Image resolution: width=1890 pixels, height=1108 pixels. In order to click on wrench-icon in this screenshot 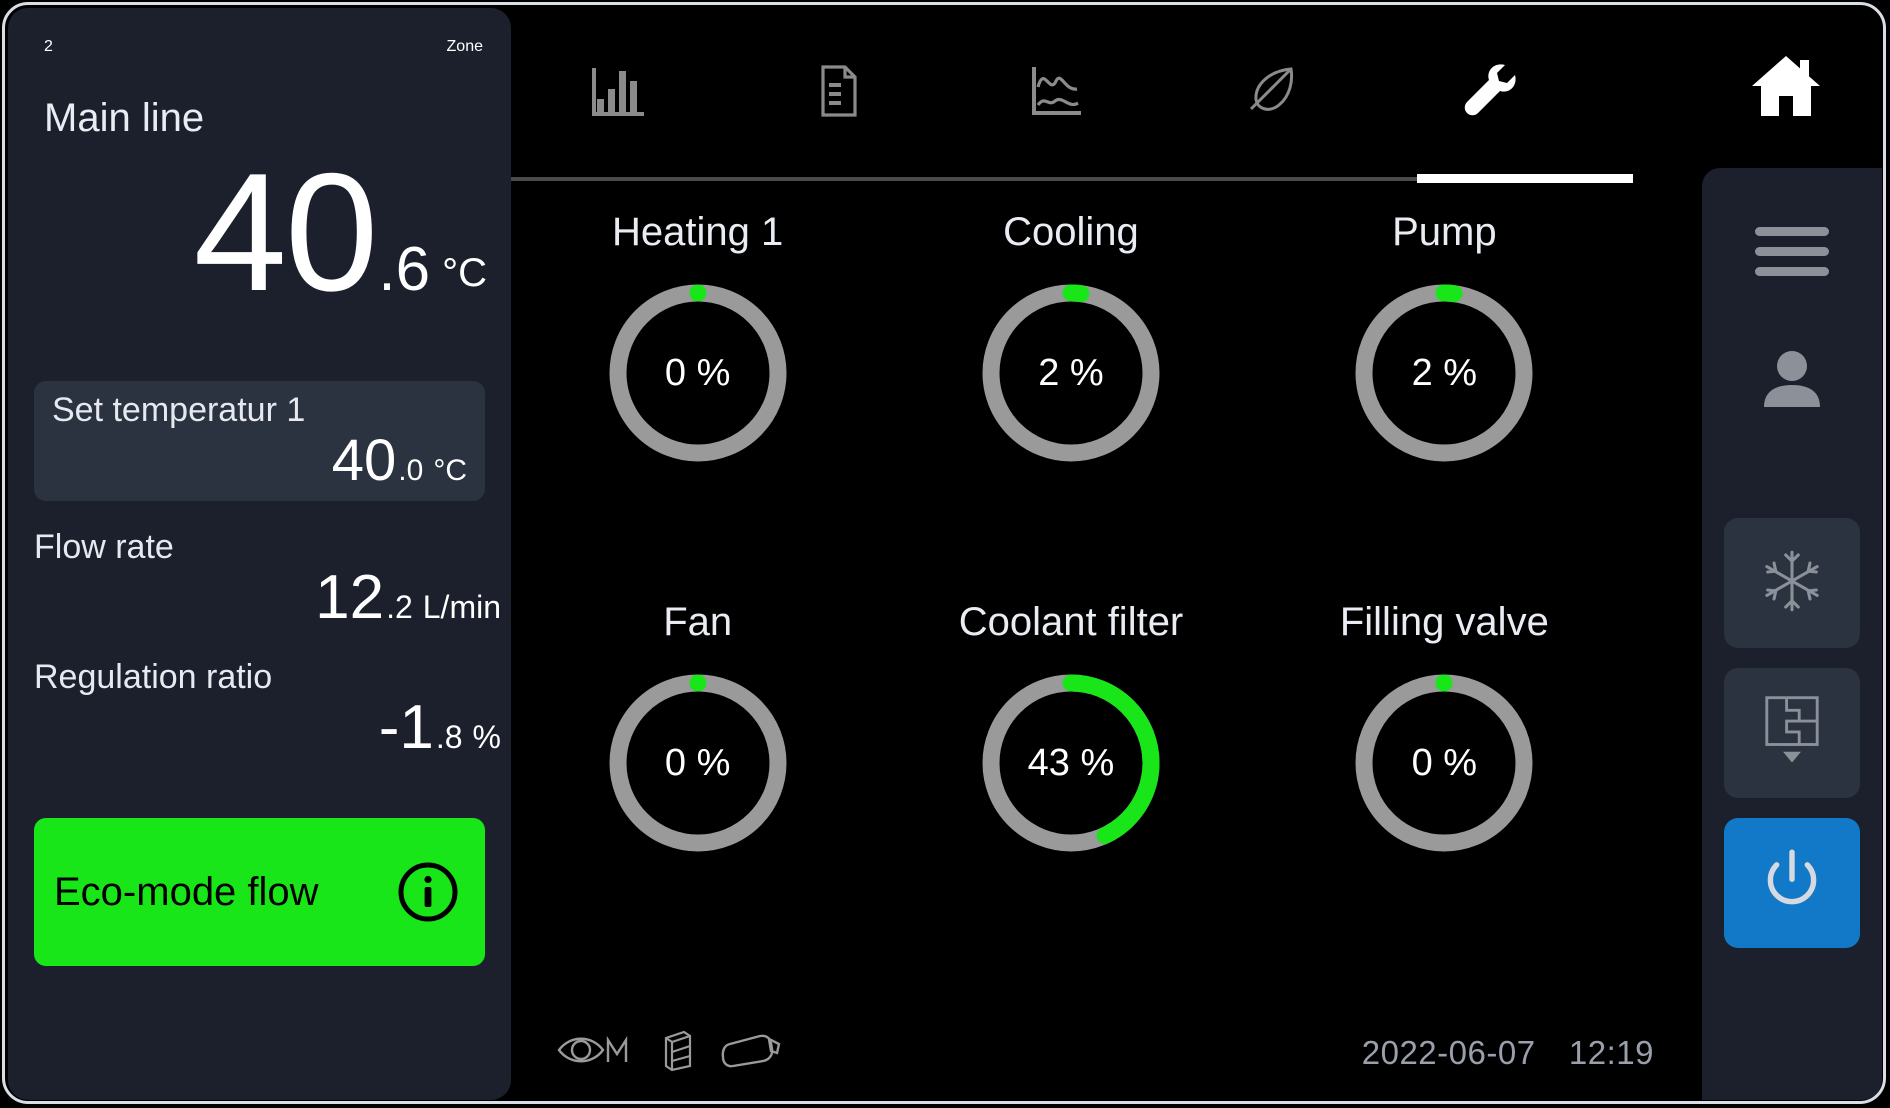, I will do `click(1492, 90)`.